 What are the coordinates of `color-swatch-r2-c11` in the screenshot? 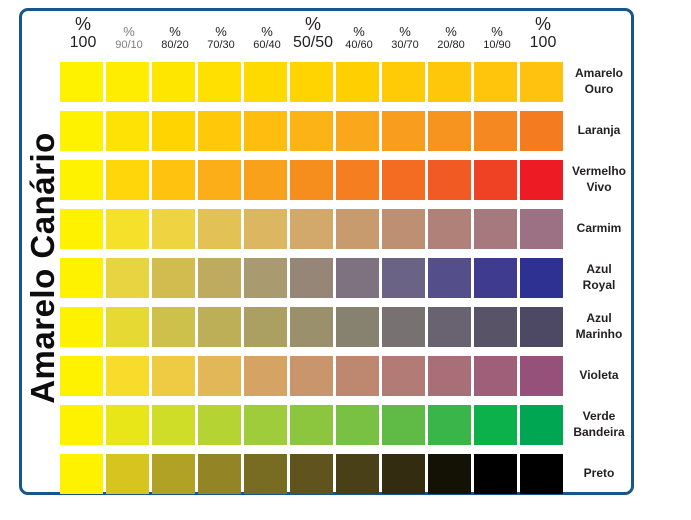 It's located at (541, 130).